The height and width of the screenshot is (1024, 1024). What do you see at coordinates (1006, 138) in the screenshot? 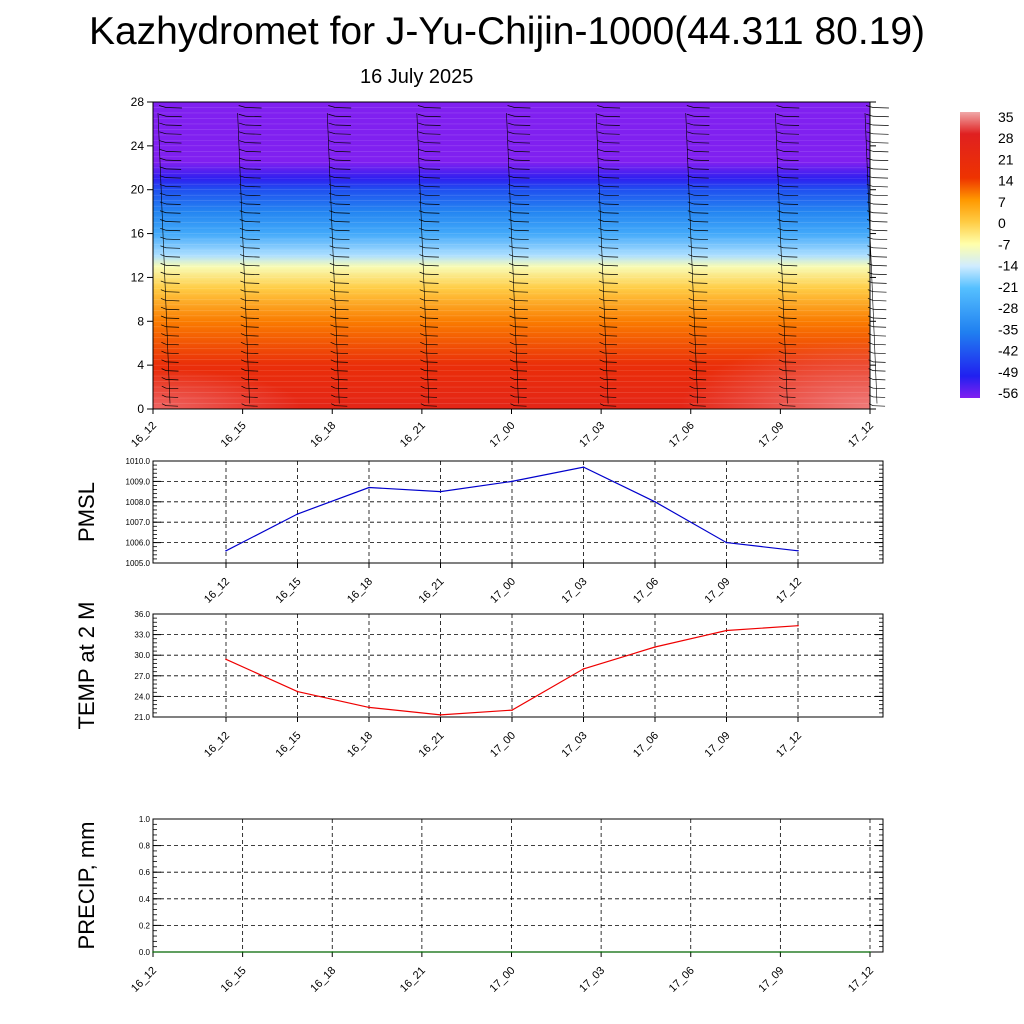
I see `colorbar-label: 28` at bounding box center [1006, 138].